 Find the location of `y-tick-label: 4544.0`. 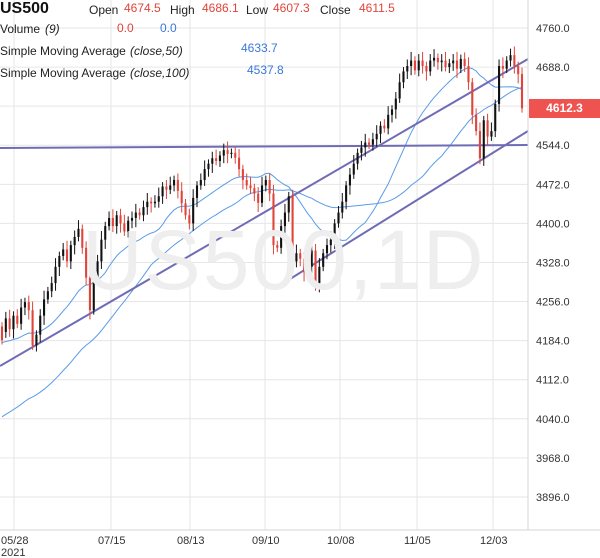

y-tick-label: 4544.0 is located at coordinates (553, 146).